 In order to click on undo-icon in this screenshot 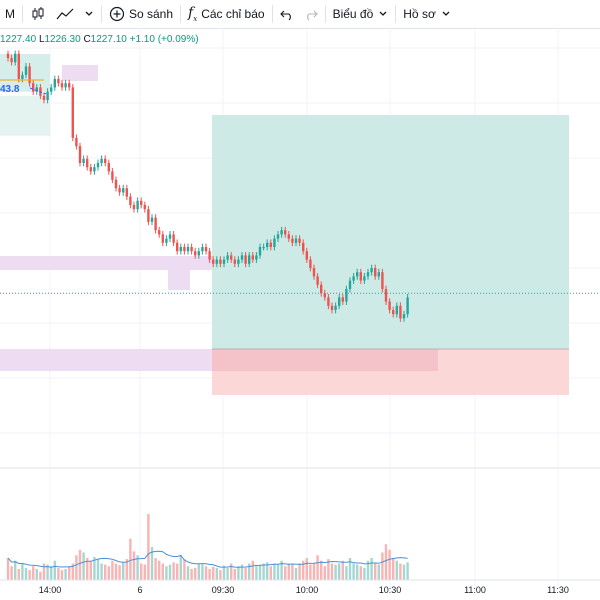, I will do `click(285, 15)`.